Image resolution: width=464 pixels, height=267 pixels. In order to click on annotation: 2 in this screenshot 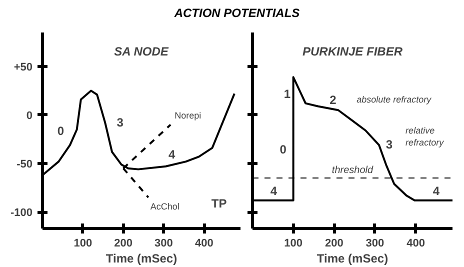, I will do `click(333, 99)`.